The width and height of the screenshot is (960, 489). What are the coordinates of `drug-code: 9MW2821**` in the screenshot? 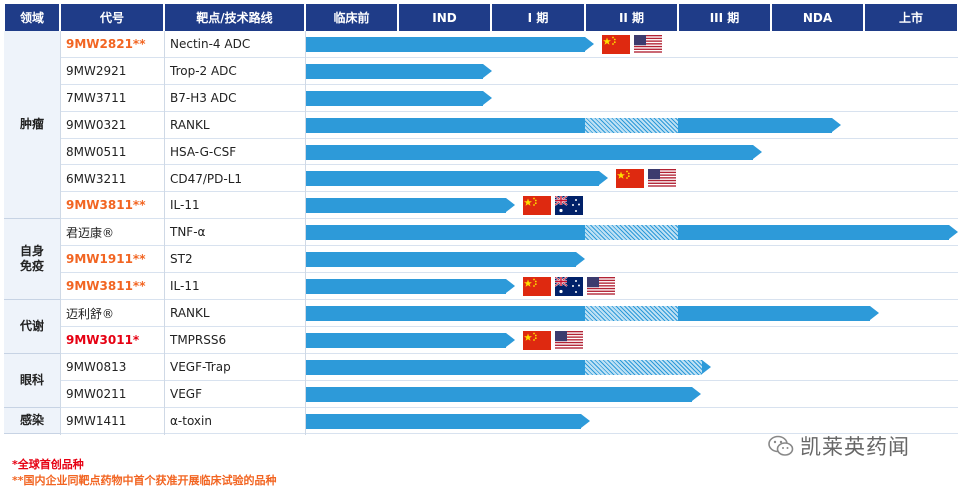 It's located at (106, 44).